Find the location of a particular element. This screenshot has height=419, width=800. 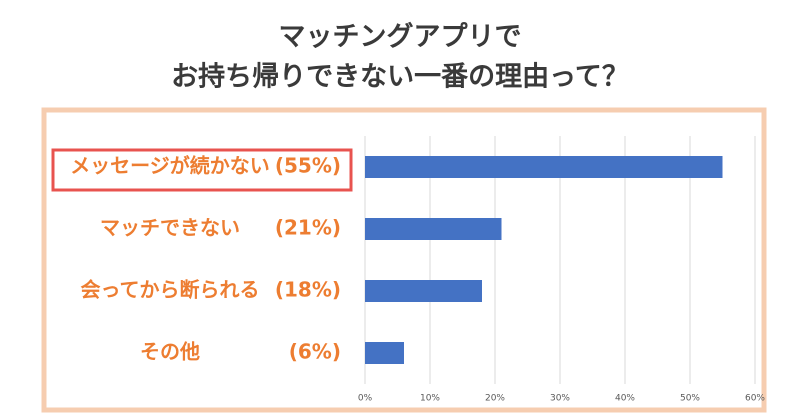

highlight-box is located at coordinates (202, 170).